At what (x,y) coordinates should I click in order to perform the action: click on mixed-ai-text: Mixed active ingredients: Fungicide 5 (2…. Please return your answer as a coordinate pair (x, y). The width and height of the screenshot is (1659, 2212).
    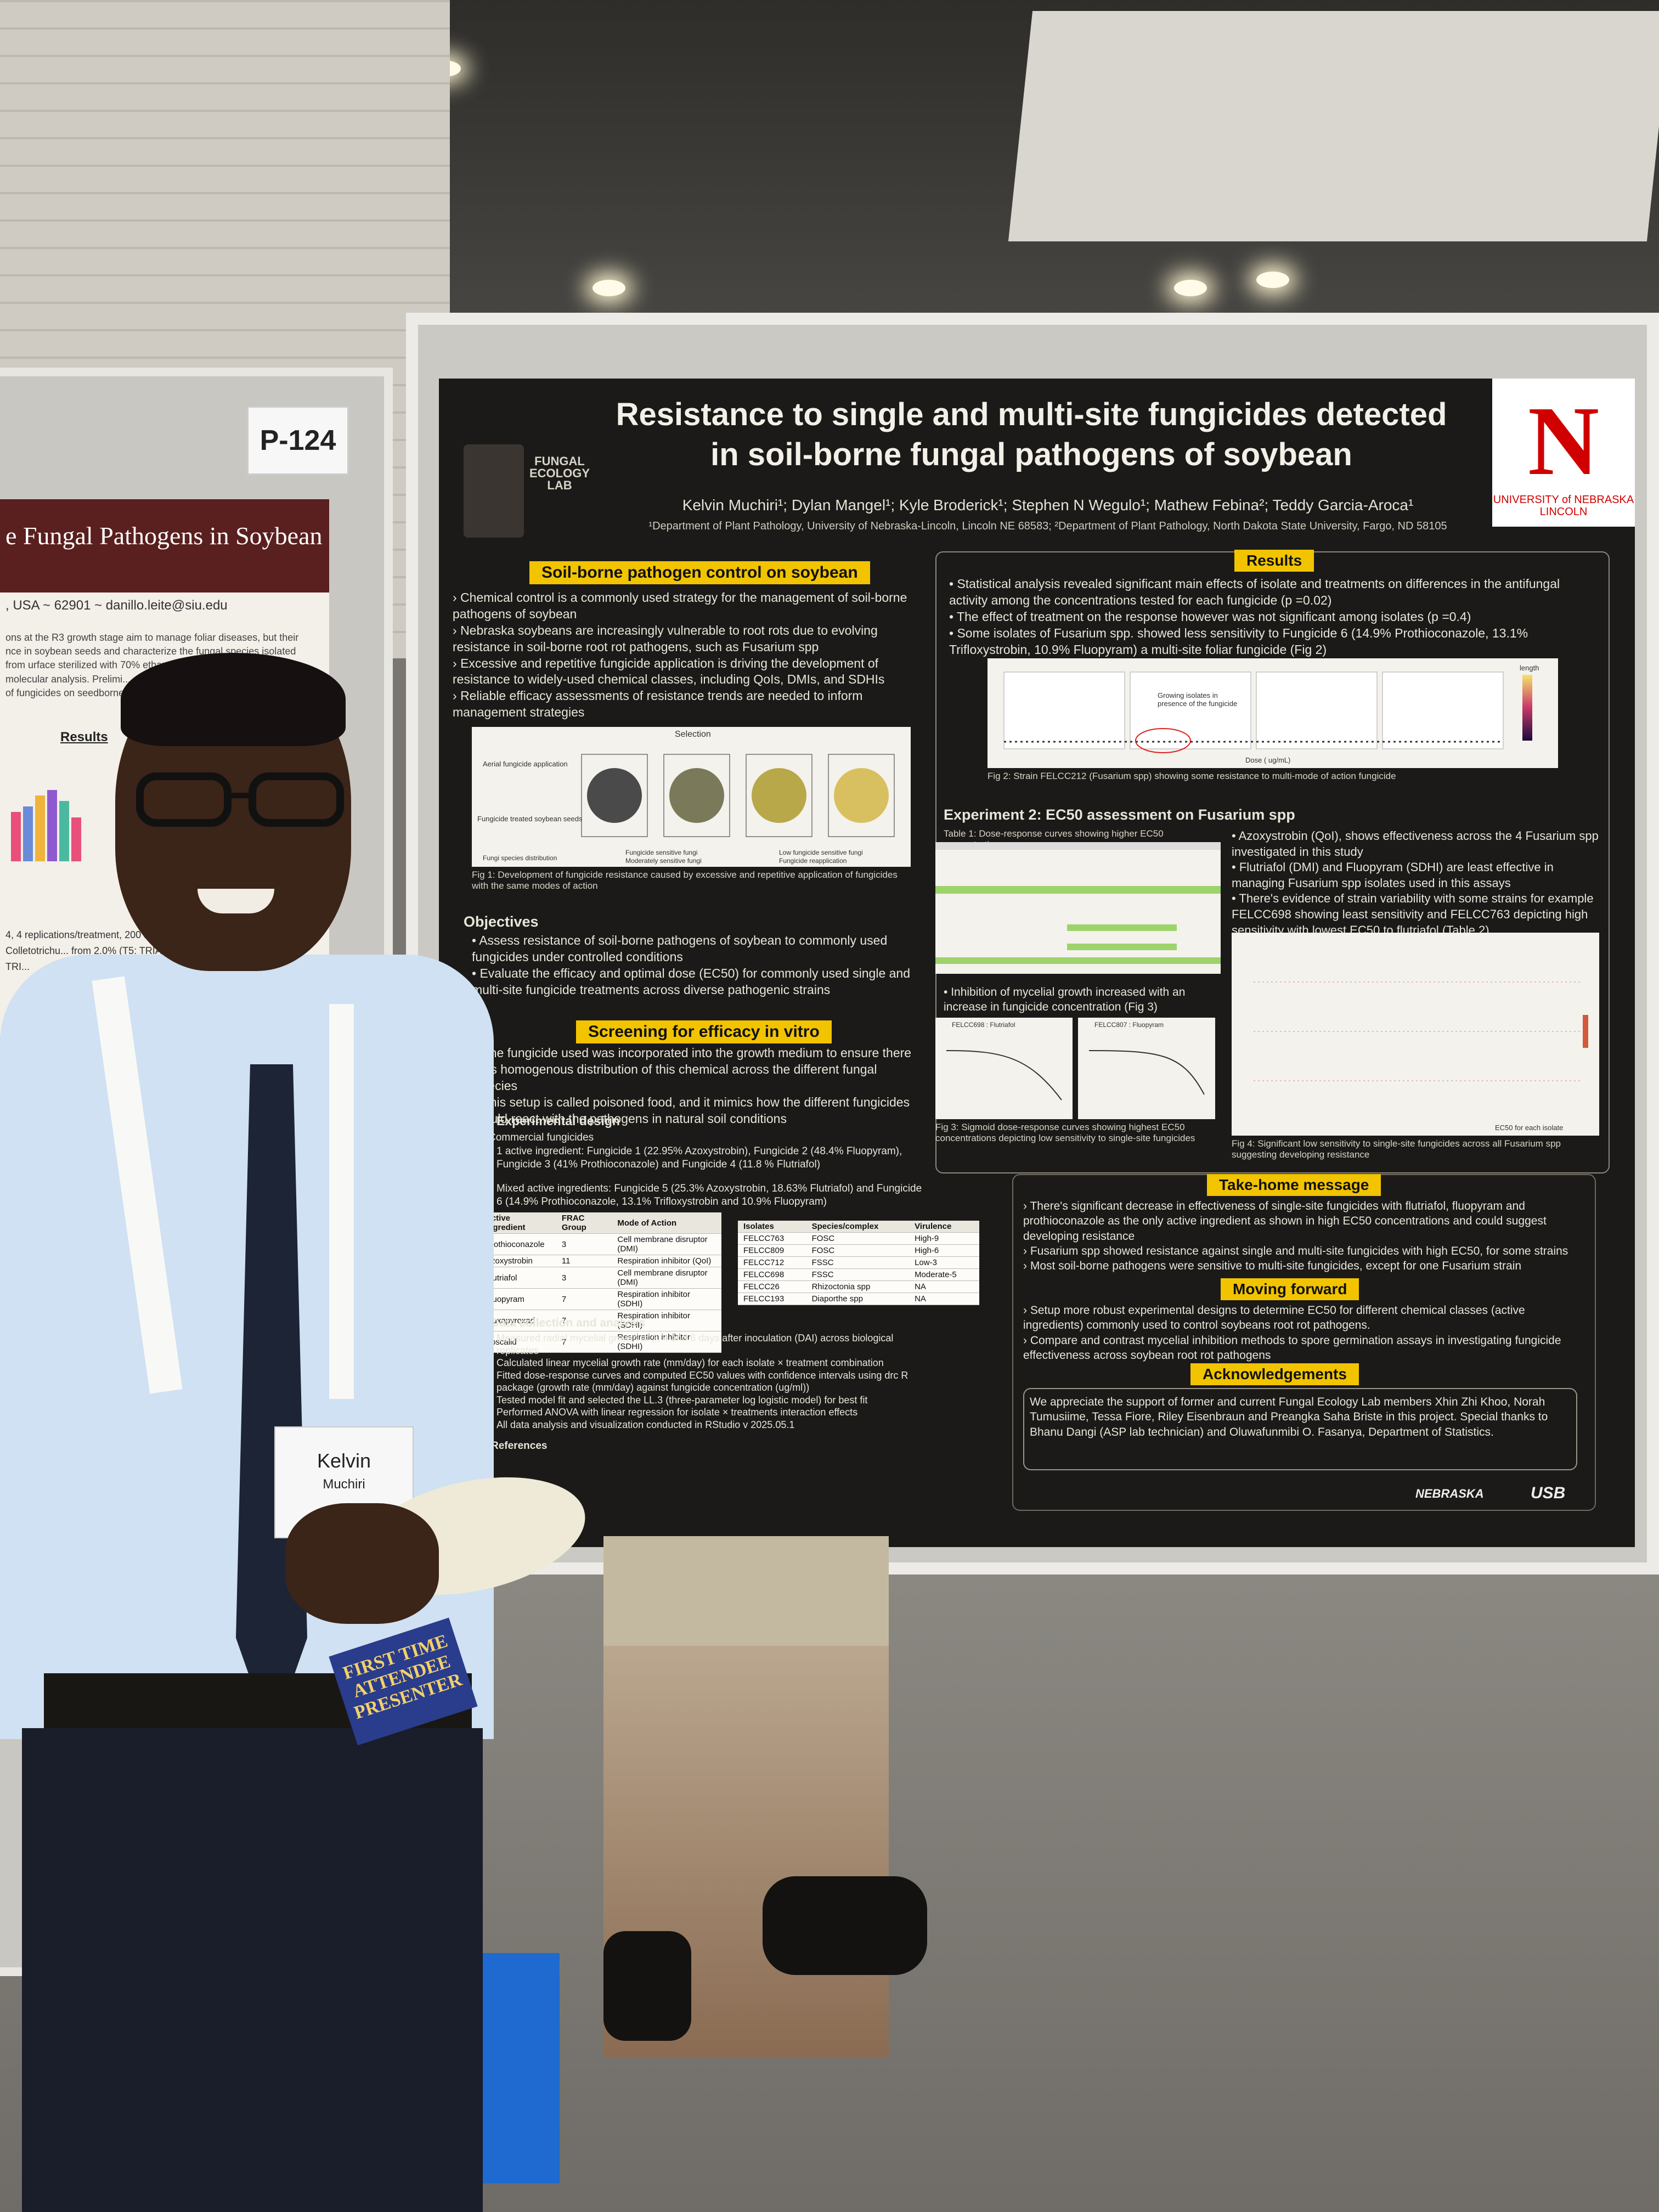
    Looking at the image, I should click on (709, 1195).